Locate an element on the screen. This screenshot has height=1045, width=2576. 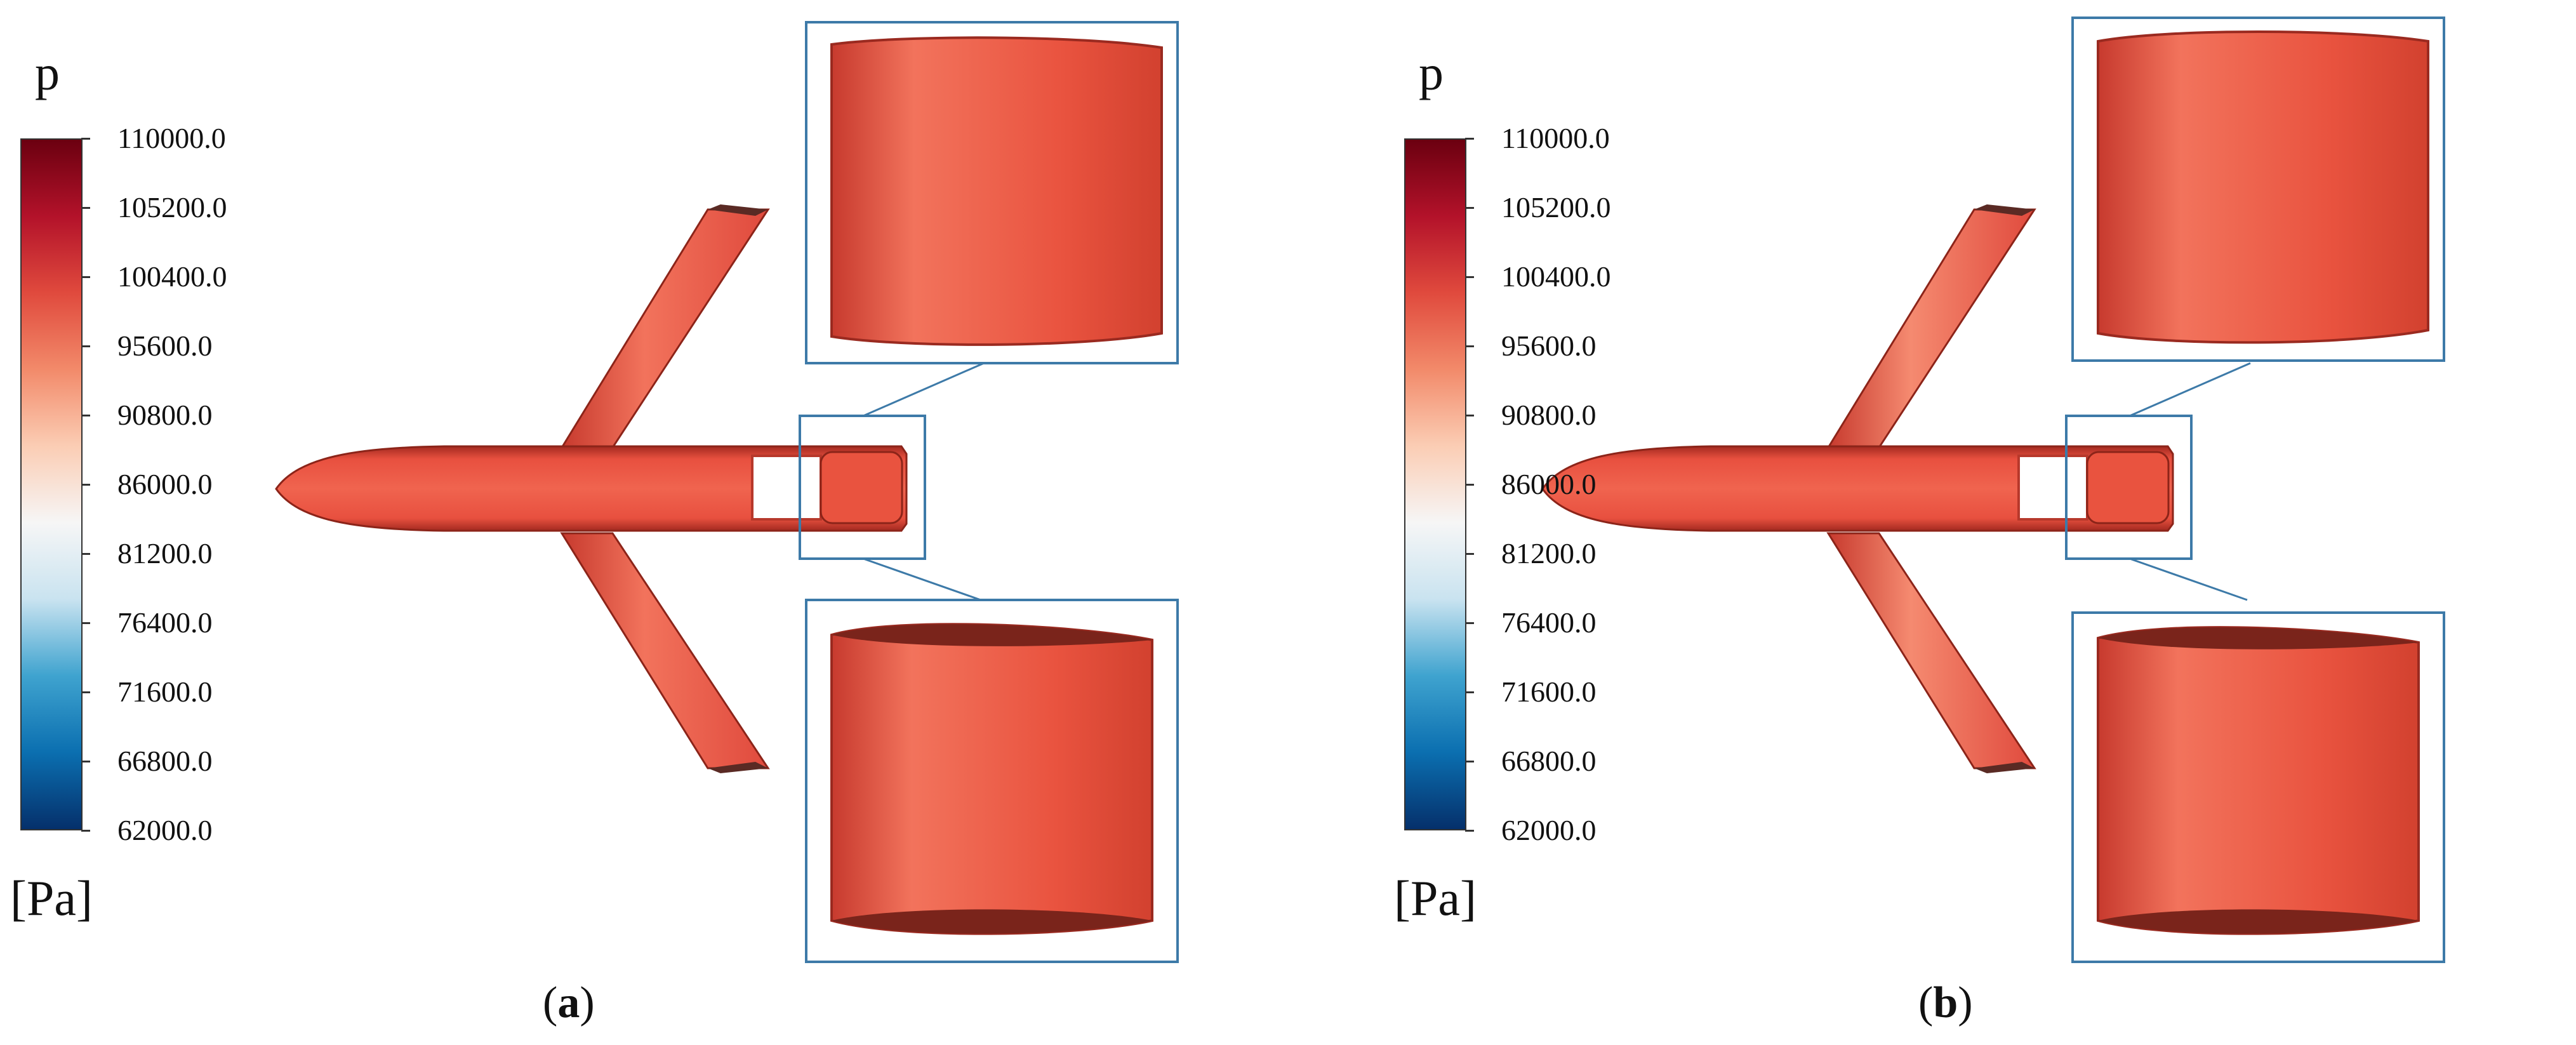
pressure-colorbar is located at coordinates (51, 484).